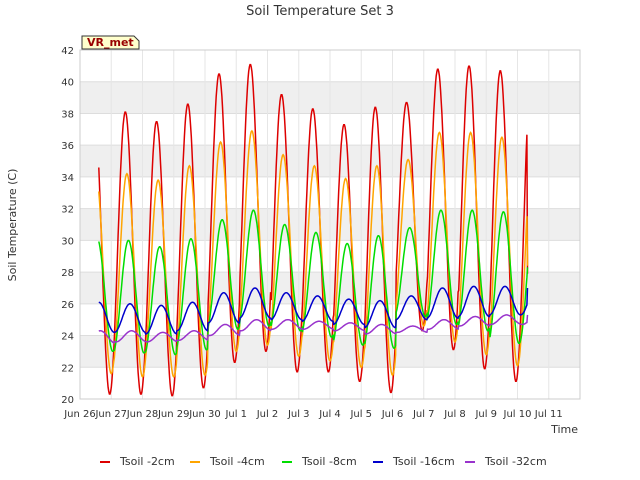 This screenshot has height=480, width=640. I want to click on x-tick-label: Jul 9, so click(485, 414).